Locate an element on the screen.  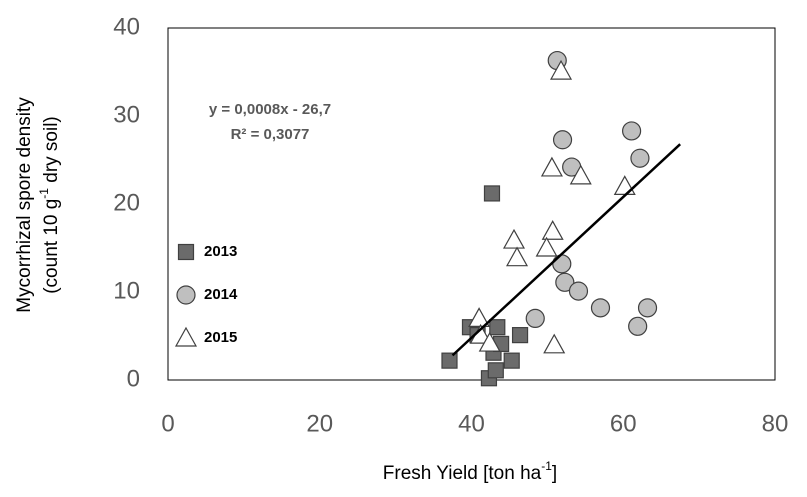
x-tick-label: 80 is located at coordinates (775, 423).